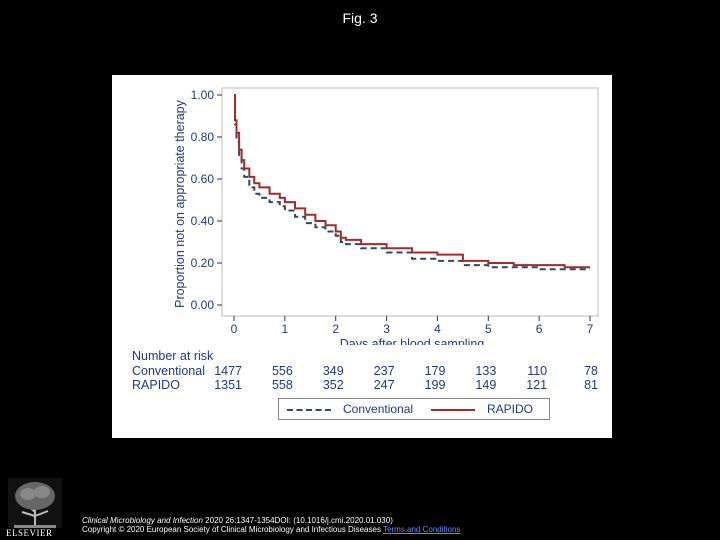 The image size is (720, 540). What do you see at coordinates (482, 409) in the screenshot?
I see `legend-item-rapido: RAPIDO` at bounding box center [482, 409].